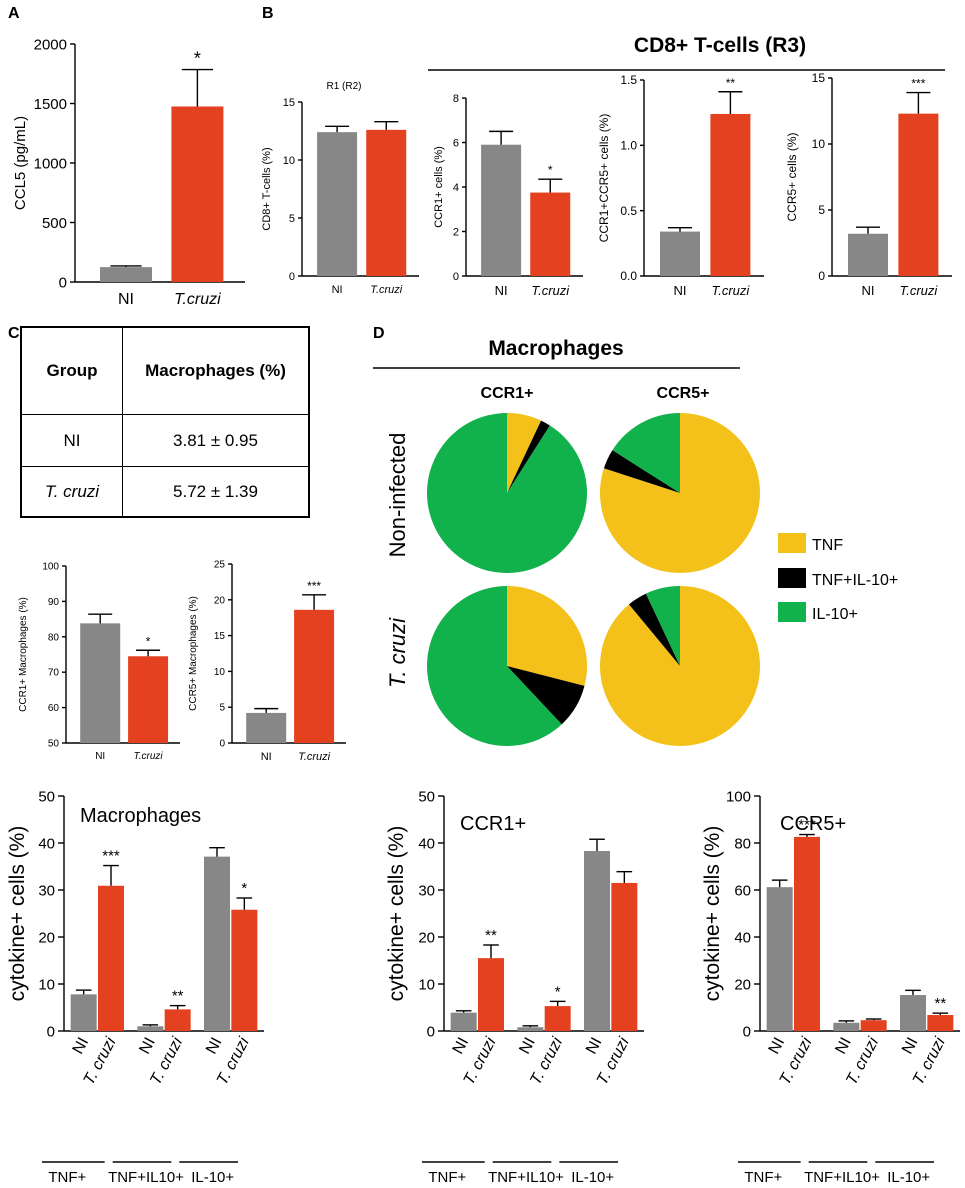 The image size is (965, 1188). What do you see at coordinates (493, 824) in the screenshot?
I see `chart-title: CCR1+` at bounding box center [493, 824].